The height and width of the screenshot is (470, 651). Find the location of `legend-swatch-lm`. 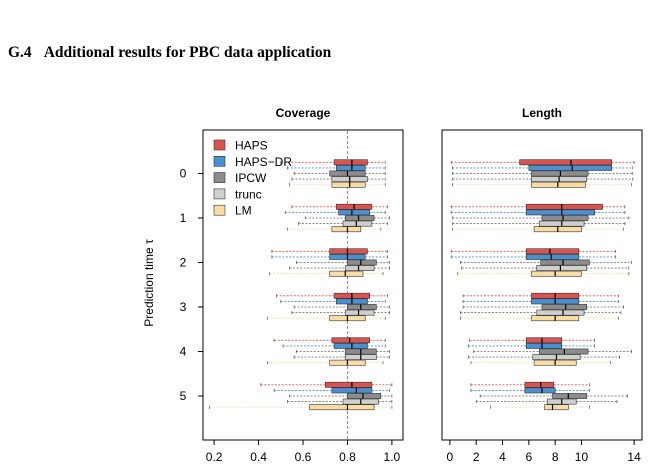

legend-swatch-lm is located at coordinates (219, 210).